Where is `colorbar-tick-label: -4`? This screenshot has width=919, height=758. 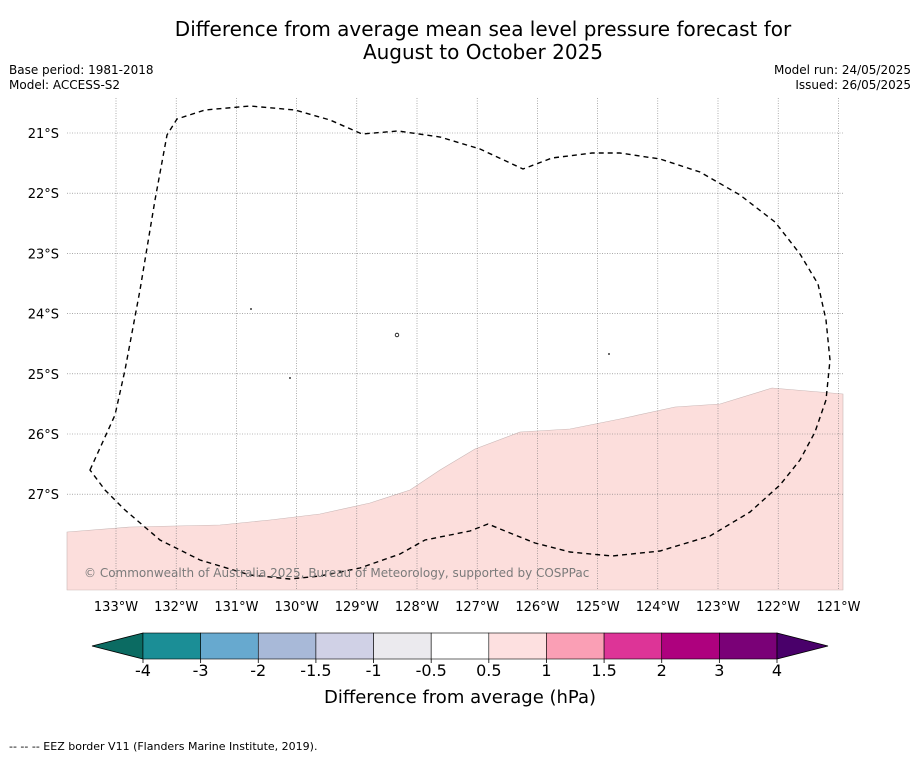 colorbar-tick-label: -4 is located at coordinates (143, 670).